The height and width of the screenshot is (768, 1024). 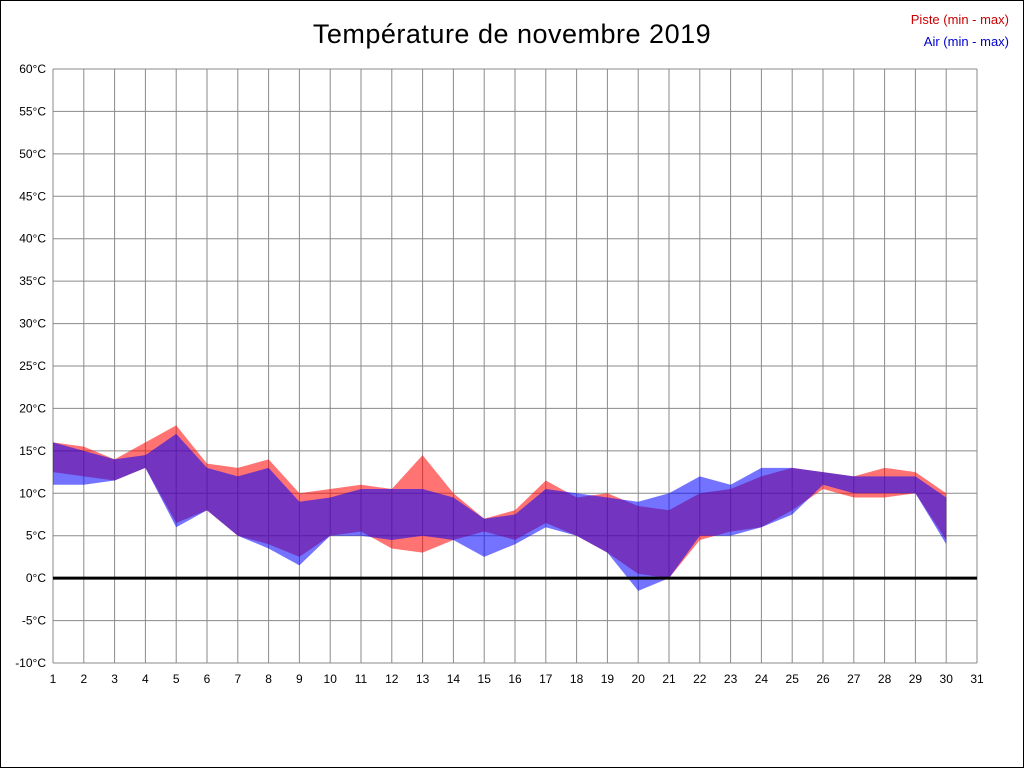 What do you see at coordinates (392, 679) in the screenshot?
I see `svg-text: 12` at bounding box center [392, 679].